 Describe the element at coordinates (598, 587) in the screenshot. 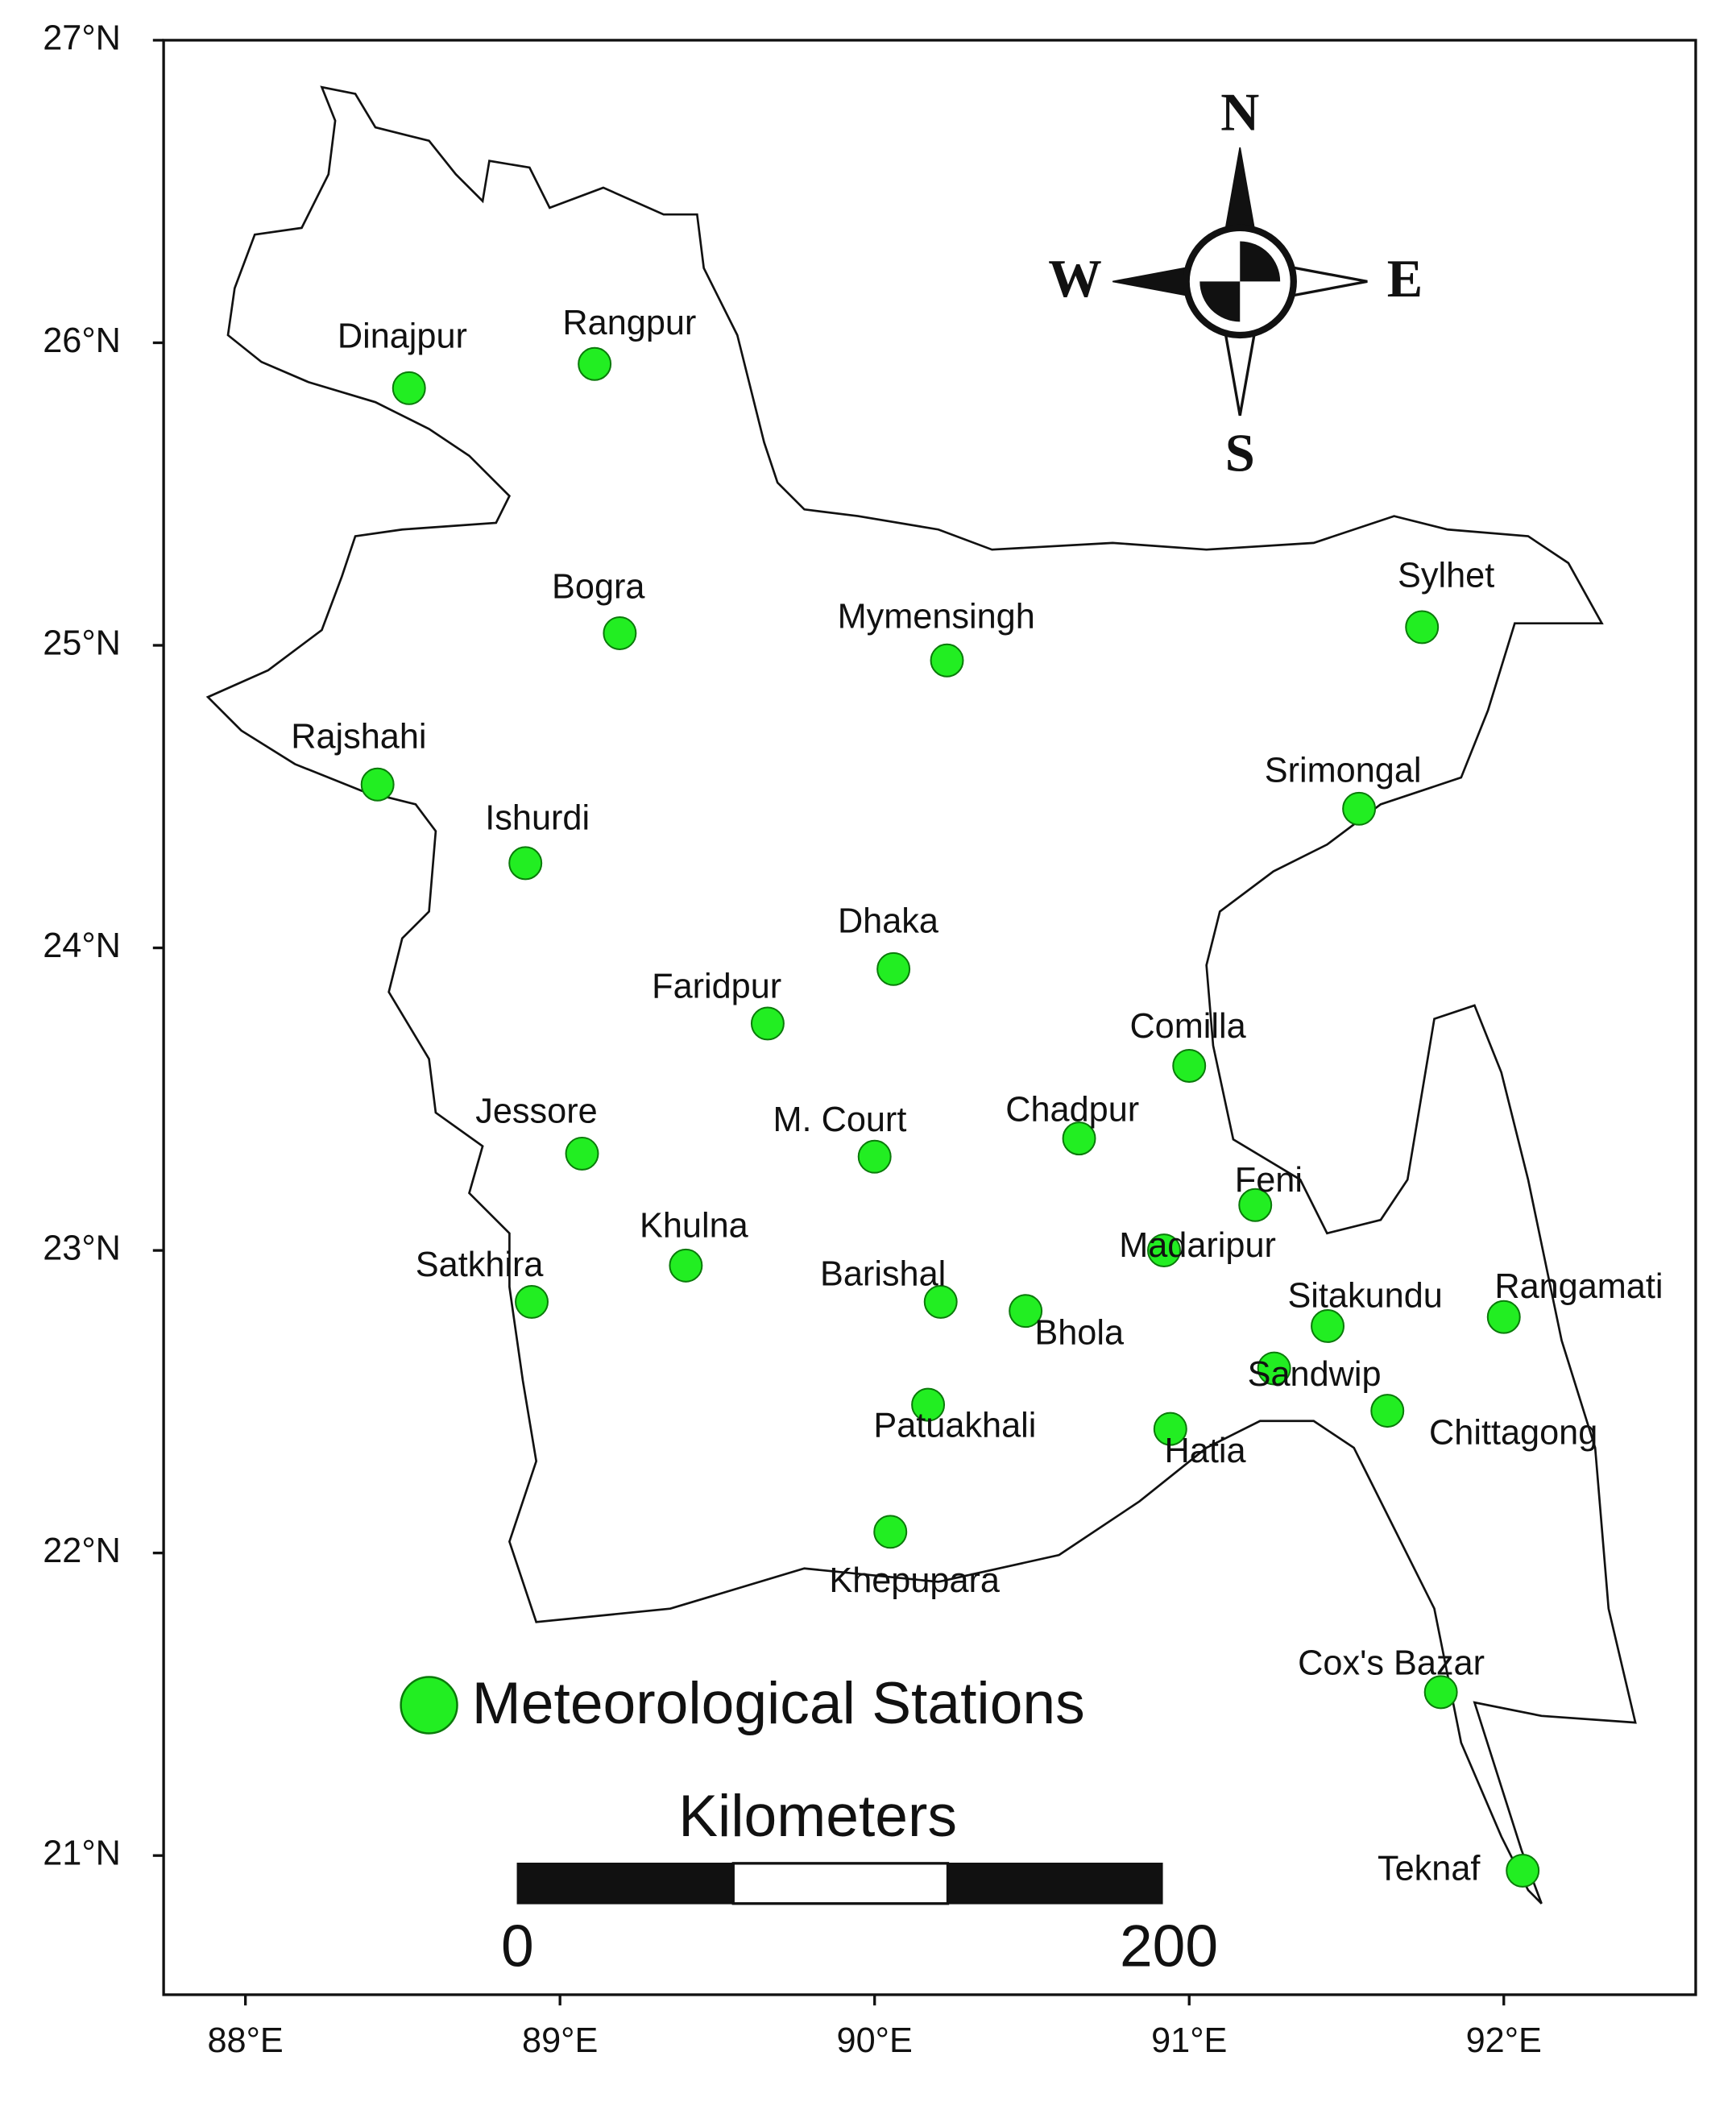

I see `station-label: Bogra` at that location.